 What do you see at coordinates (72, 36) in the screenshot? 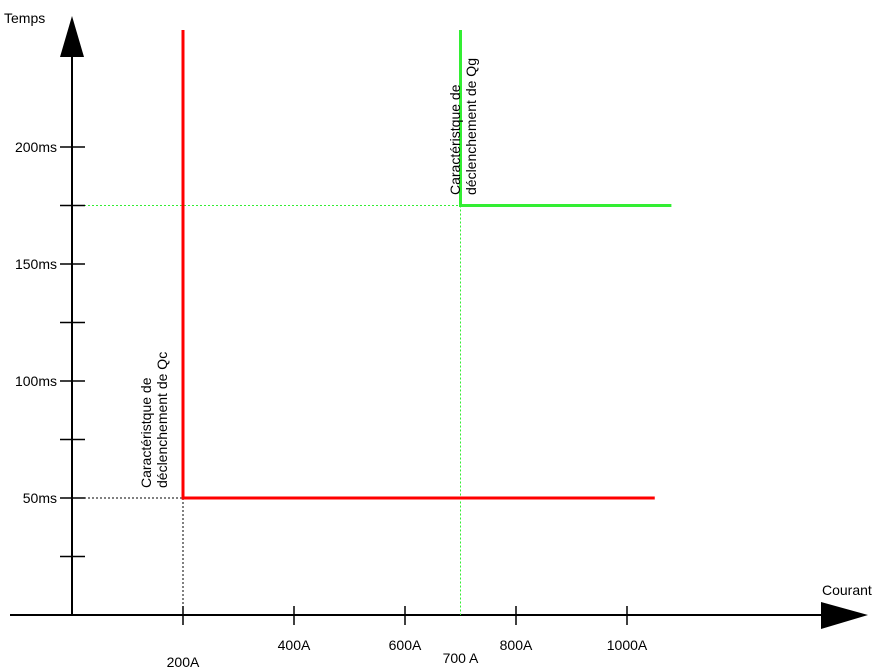
I see `y-axis-arrow-icon` at bounding box center [72, 36].